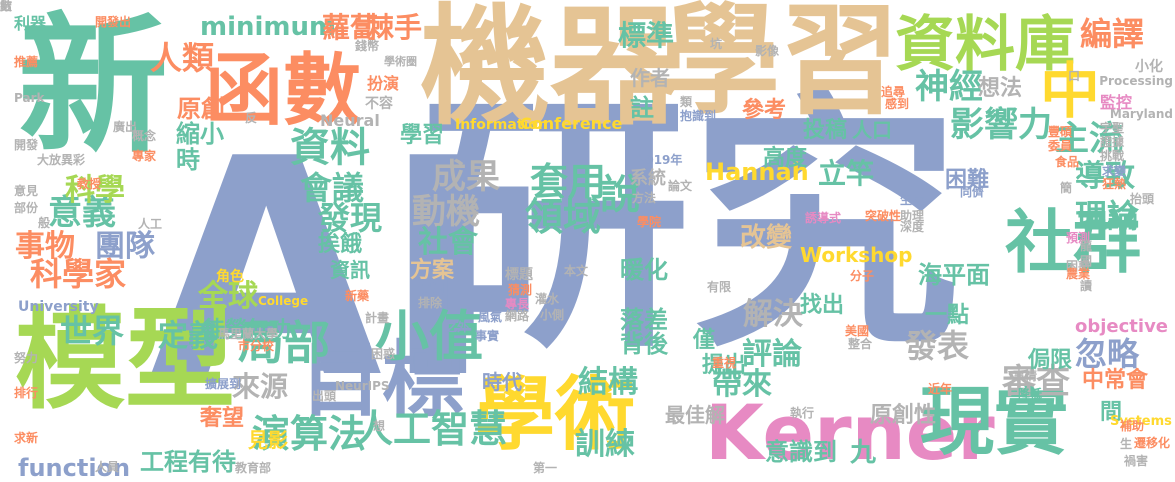 The height and width of the screenshot is (482, 1175). I want to click on cloud-word: 工程, so click(164, 462).